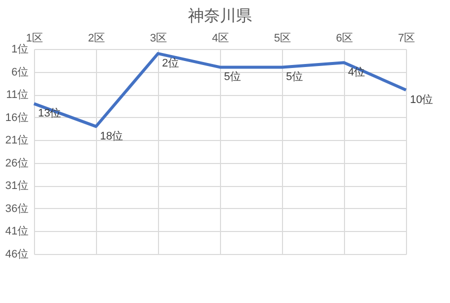  Describe the element at coordinates (16, 163) in the screenshot. I see `y-tick-label: 26位` at that location.